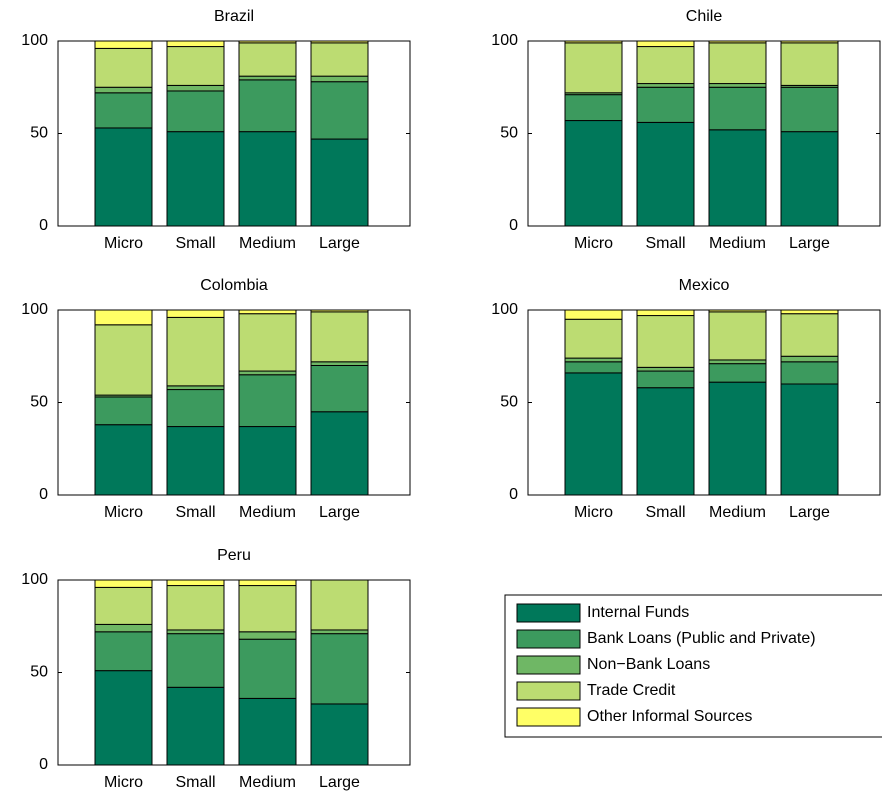 This screenshot has height=796, width=882. Describe the element at coordinates (234, 285) in the screenshot. I see `chart-title: Colombia` at that location.